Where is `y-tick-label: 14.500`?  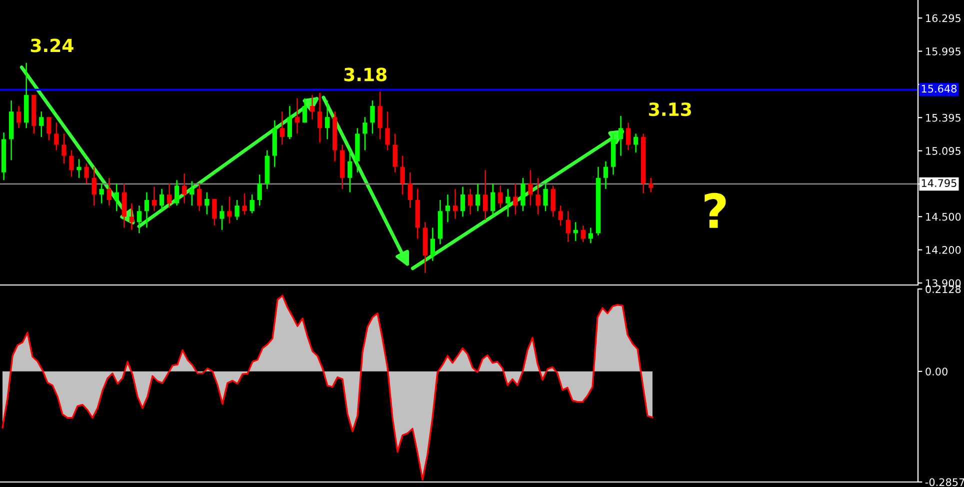
y-tick-label: 14.500 is located at coordinates (943, 216).